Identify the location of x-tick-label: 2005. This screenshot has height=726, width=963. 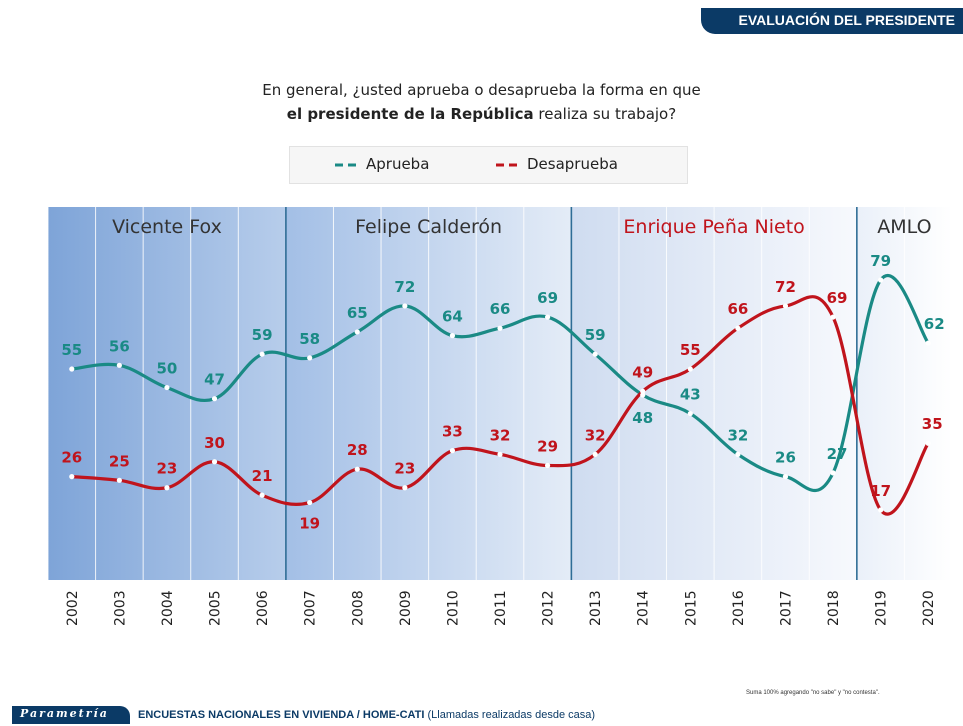
(216, 608).